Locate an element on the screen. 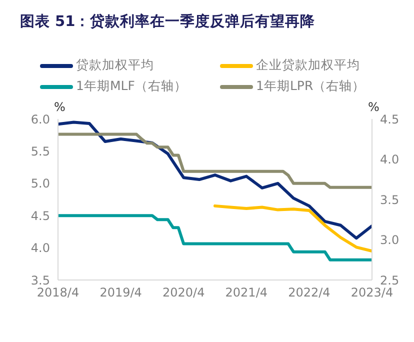 This screenshot has height=342, width=414. x-tick-label: 2020/4 is located at coordinates (183, 293).